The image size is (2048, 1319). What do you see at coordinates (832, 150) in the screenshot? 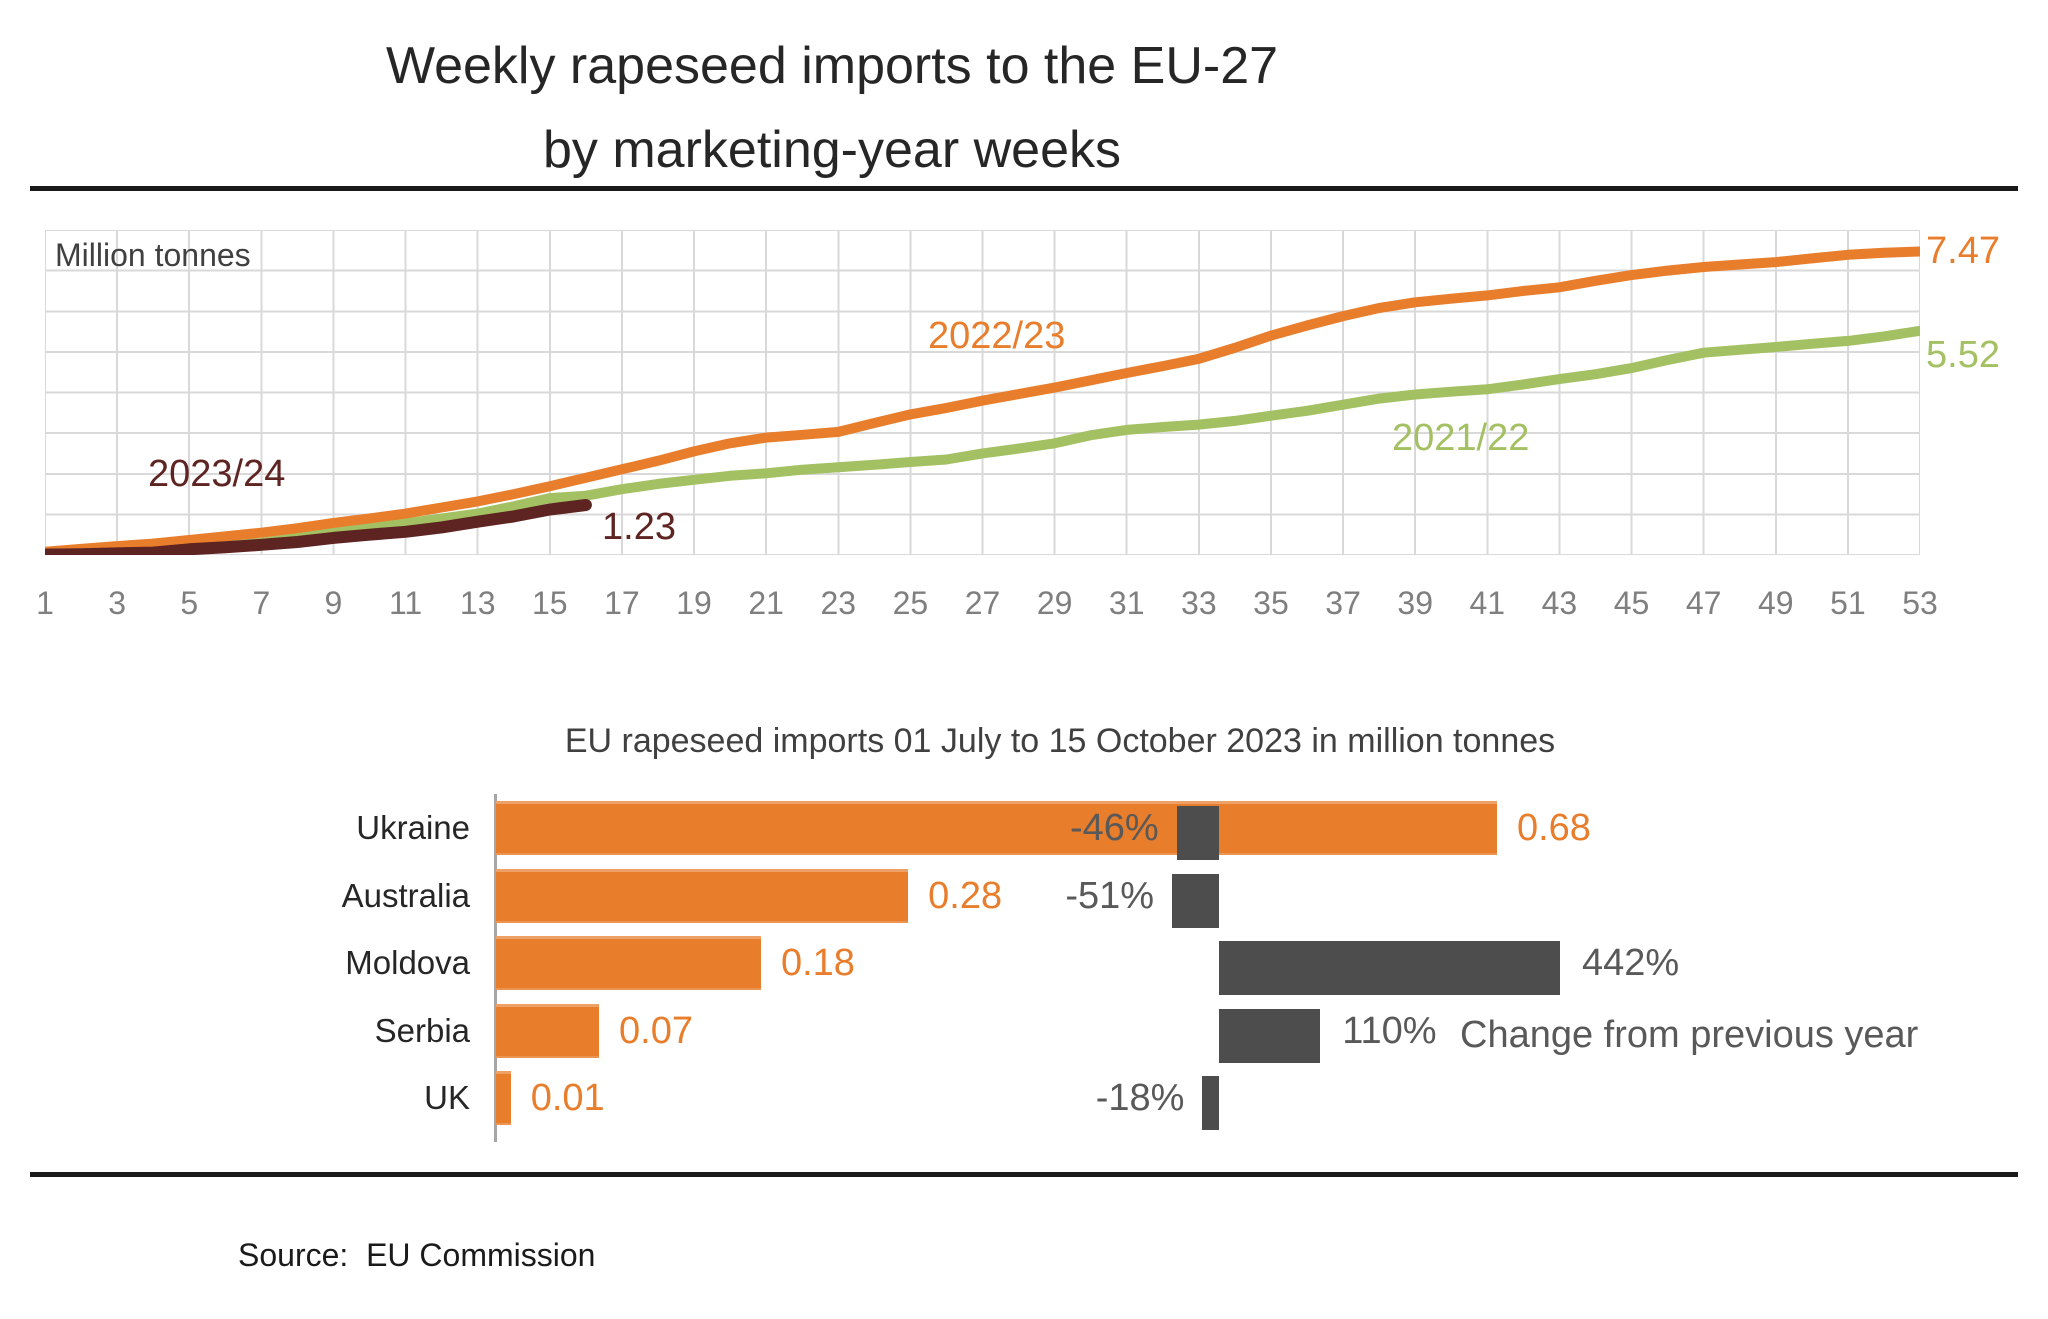
I see `page-title-line2: by marketing-year weeks` at bounding box center [832, 150].